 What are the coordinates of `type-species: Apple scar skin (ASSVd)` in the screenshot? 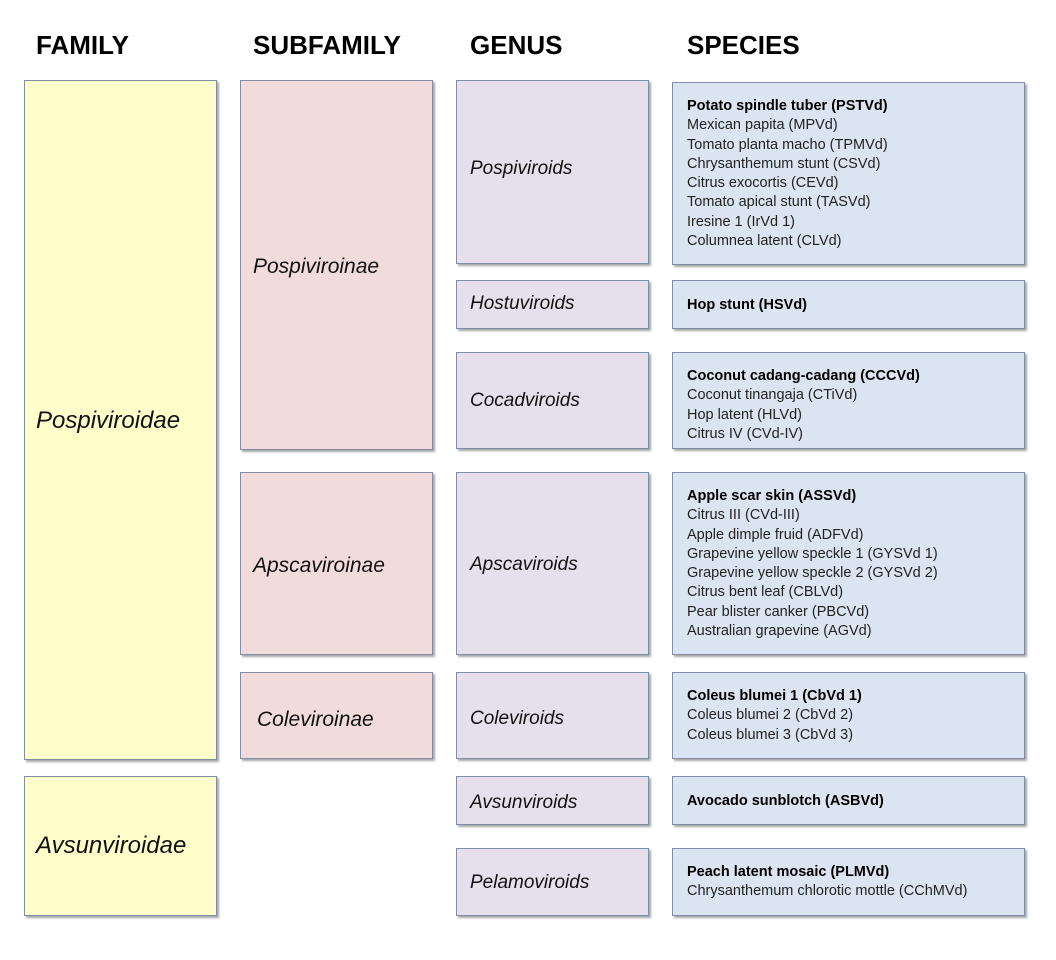 It's located at (772, 496).